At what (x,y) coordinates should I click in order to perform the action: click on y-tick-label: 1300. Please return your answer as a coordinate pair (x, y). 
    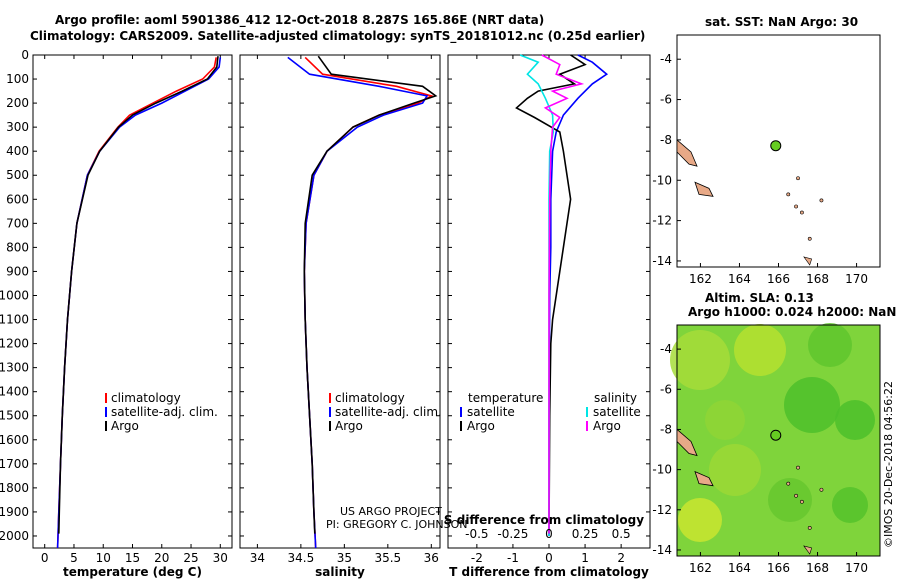
    Looking at the image, I should click on (14, 368).